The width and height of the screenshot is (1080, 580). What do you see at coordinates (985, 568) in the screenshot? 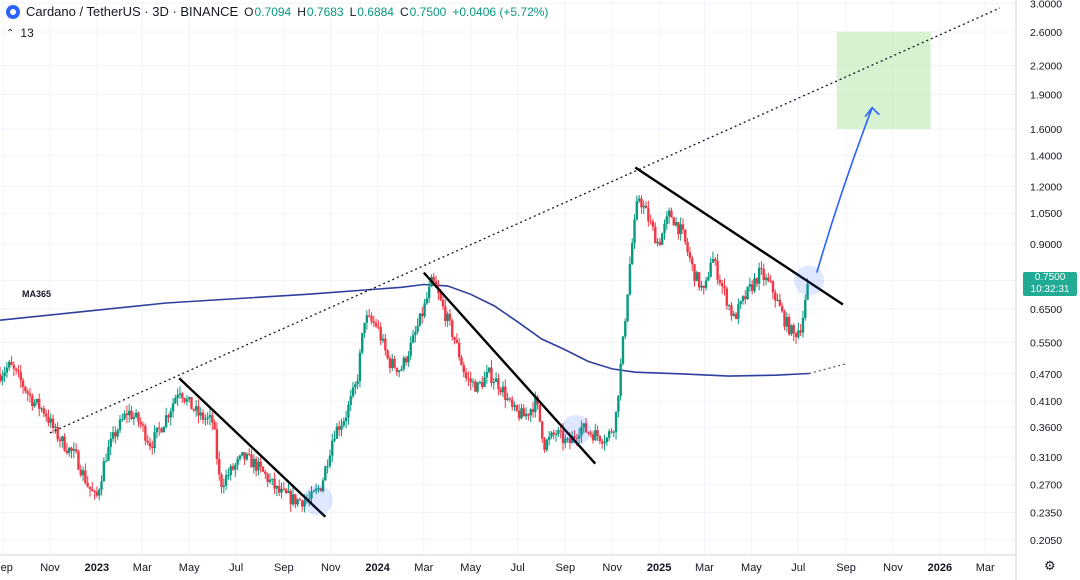
I see `x-tick-label: Mar` at bounding box center [985, 568].